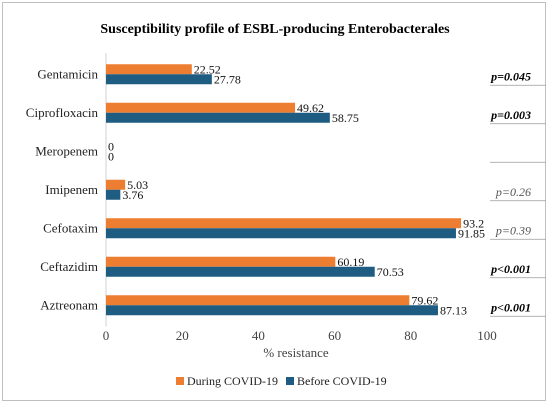 This screenshot has height=405, width=550. Describe the element at coordinates (510, 115) in the screenshot. I see `p-value-annotation: p=0.003` at that location.